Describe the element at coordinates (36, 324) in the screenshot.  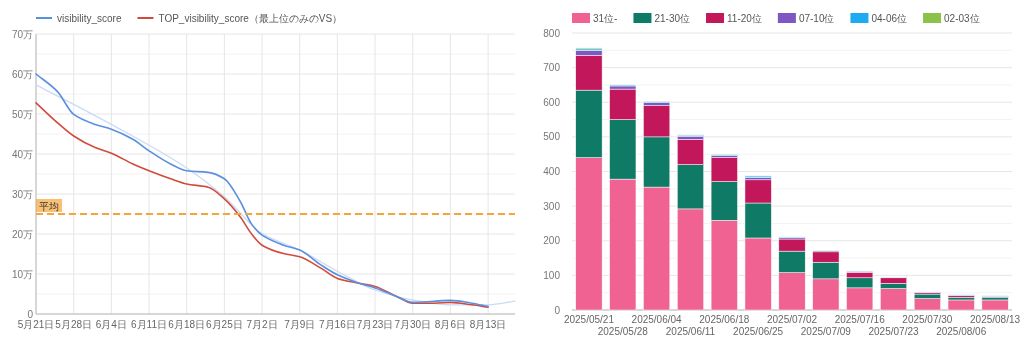
I see `x-tick-label: 5月21日` at that location.